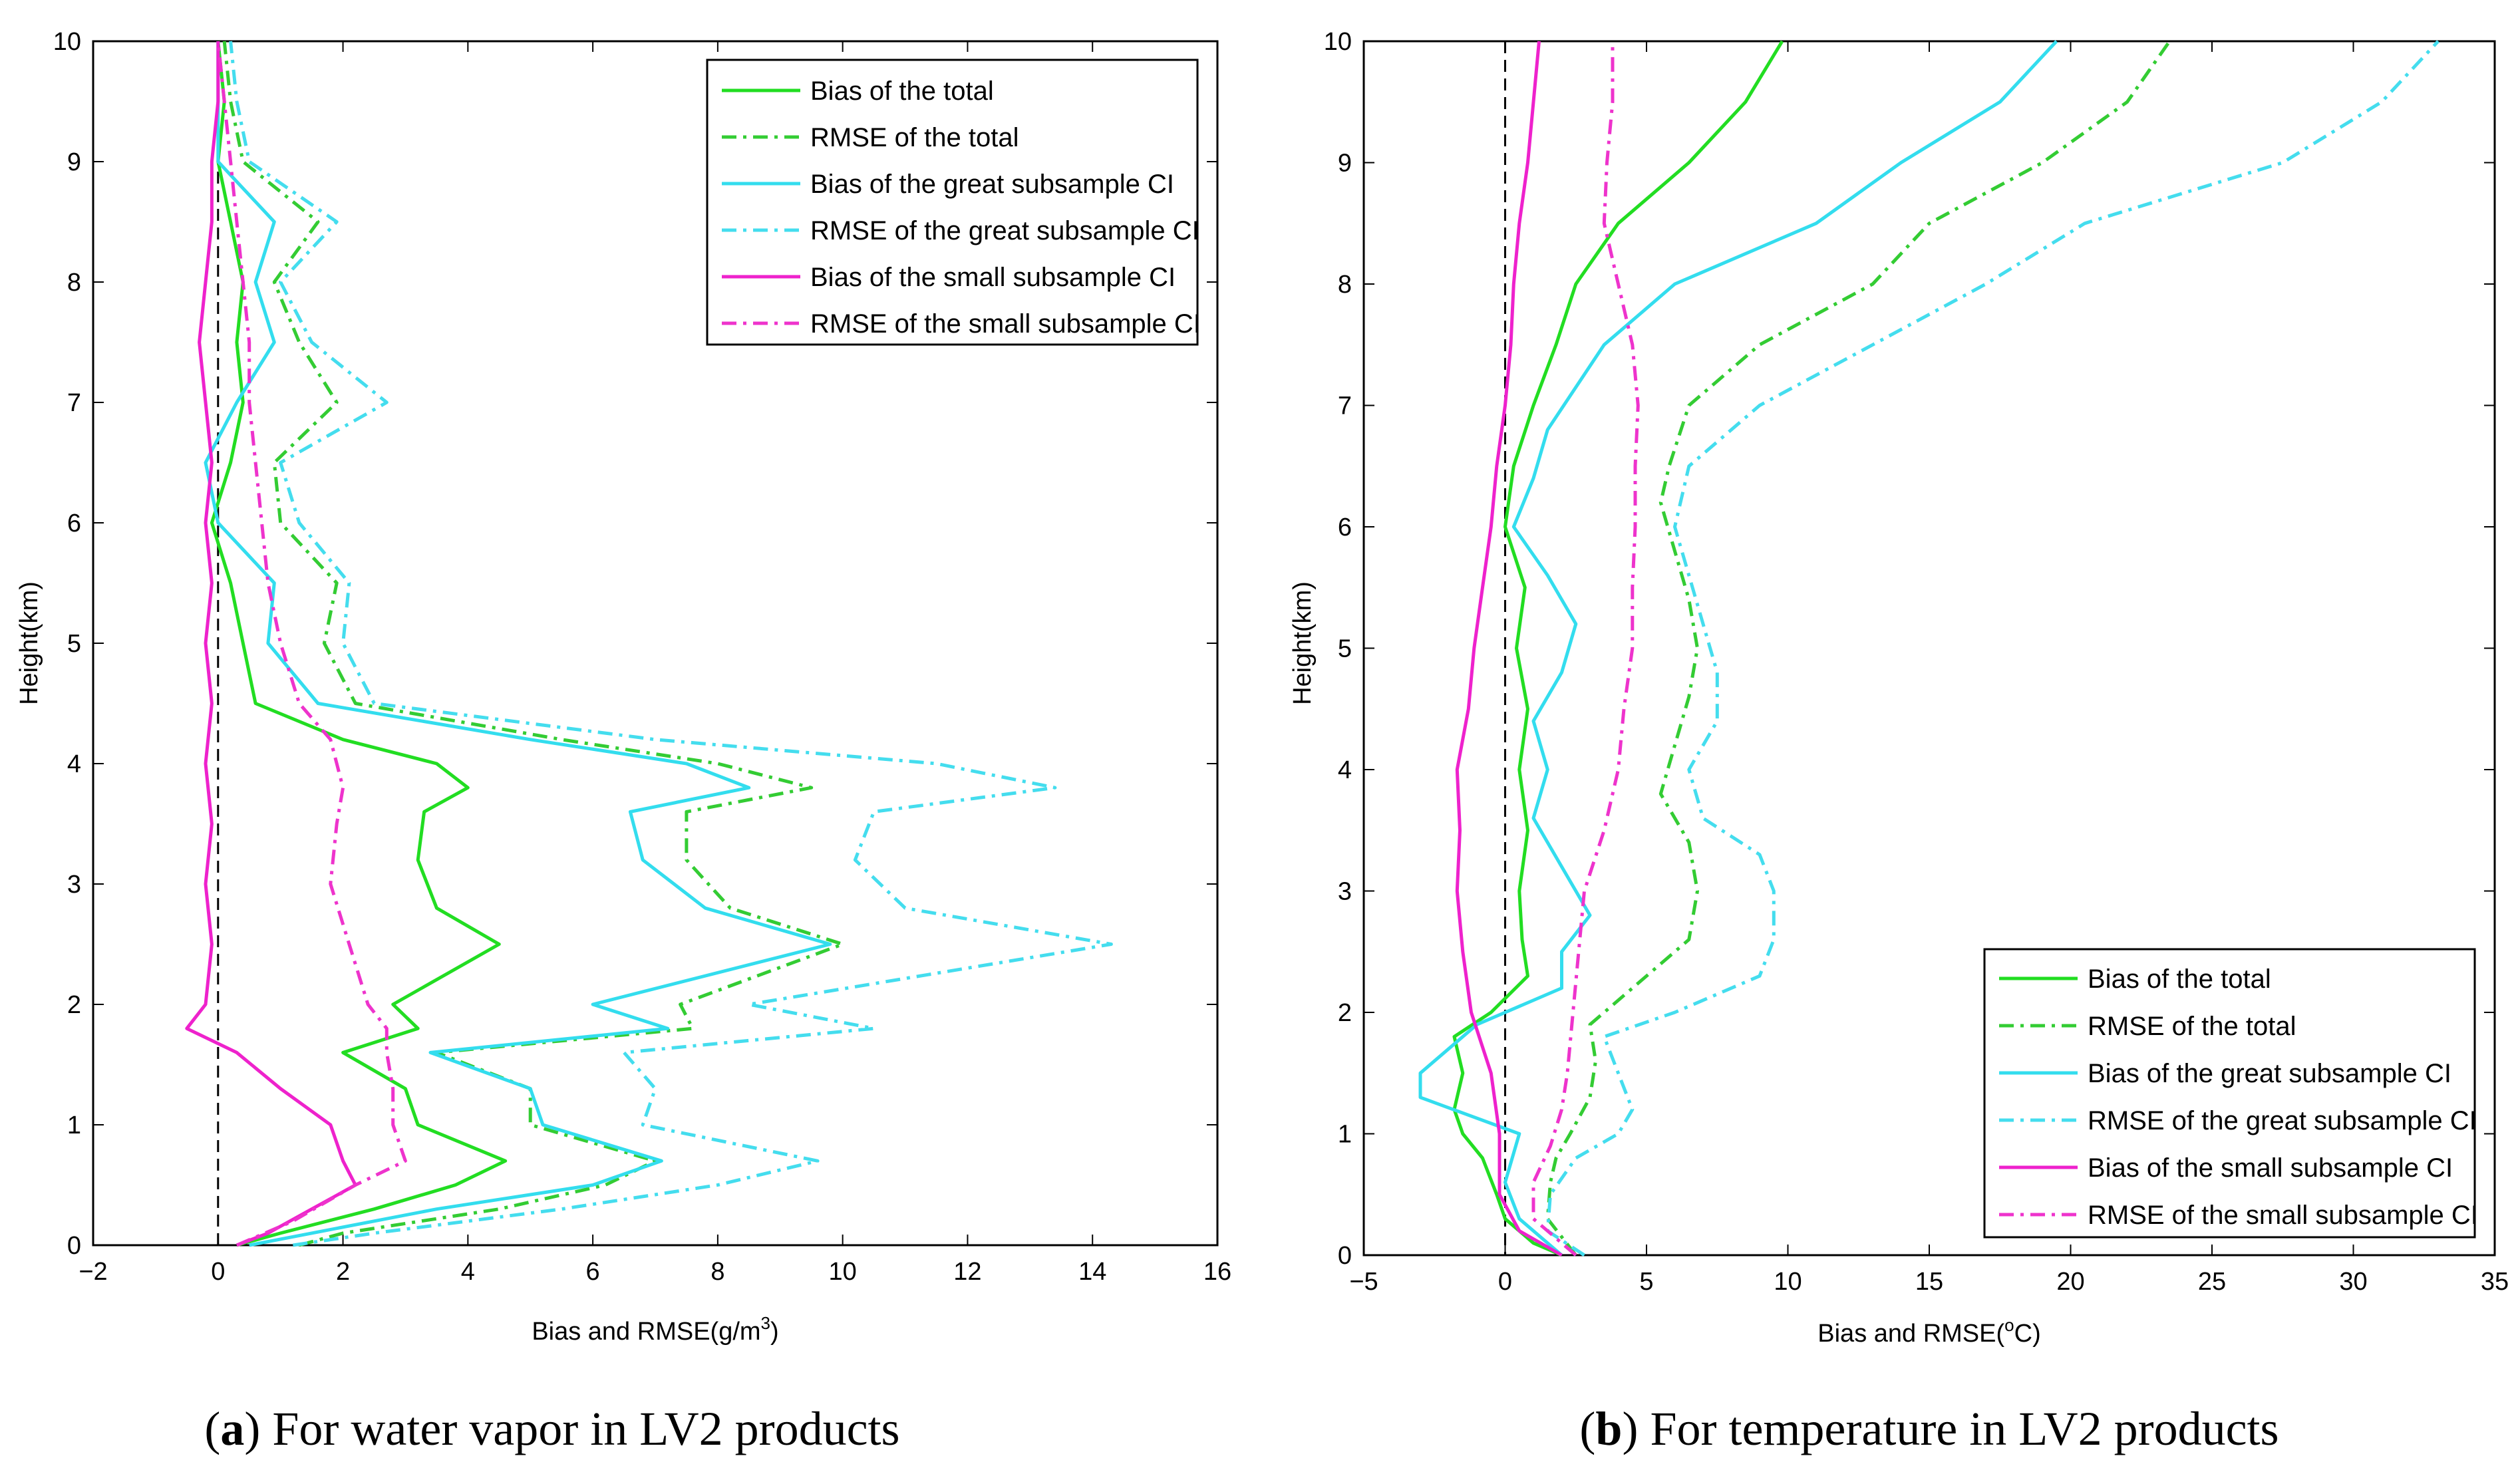 This screenshot has width=2520, height=1478. I want to click on legend-box-a, so click(952, 202).